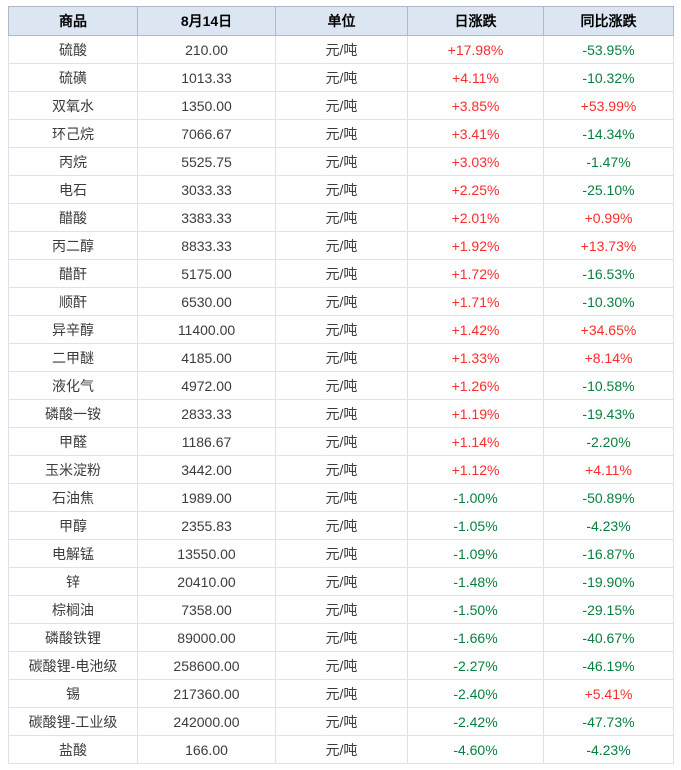 The height and width of the screenshot is (770, 681). What do you see at coordinates (73, 357) in the screenshot?
I see `cell-product: 二甲醚` at bounding box center [73, 357].